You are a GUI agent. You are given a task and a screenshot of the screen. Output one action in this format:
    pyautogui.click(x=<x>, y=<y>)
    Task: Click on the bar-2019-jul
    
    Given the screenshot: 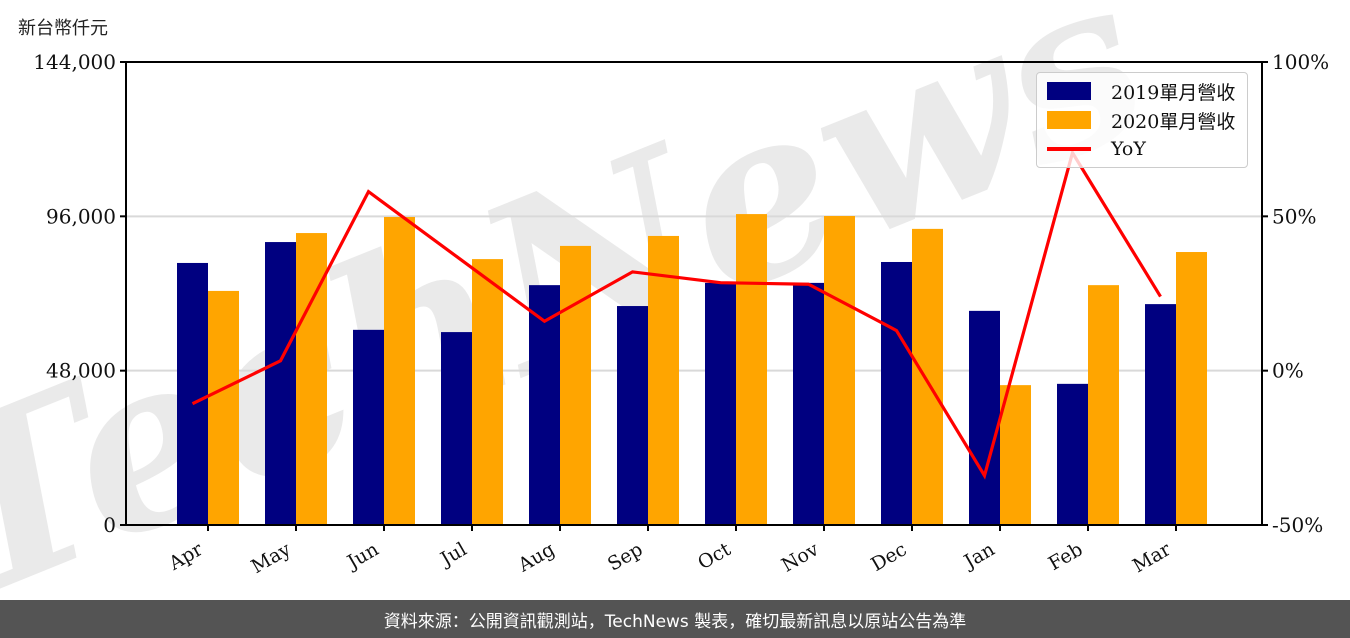 What is the action you would take?
    pyautogui.click(x=456, y=428)
    